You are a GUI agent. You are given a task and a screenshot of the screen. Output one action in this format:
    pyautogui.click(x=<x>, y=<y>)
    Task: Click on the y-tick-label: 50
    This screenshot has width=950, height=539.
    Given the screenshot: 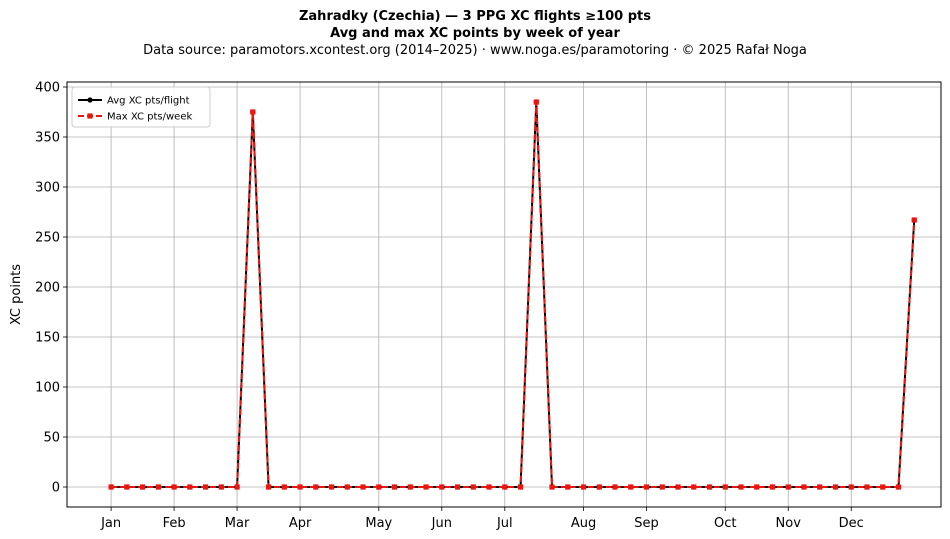 What is the action you would take?
    pyautogui.click(x=51, y=438)
    